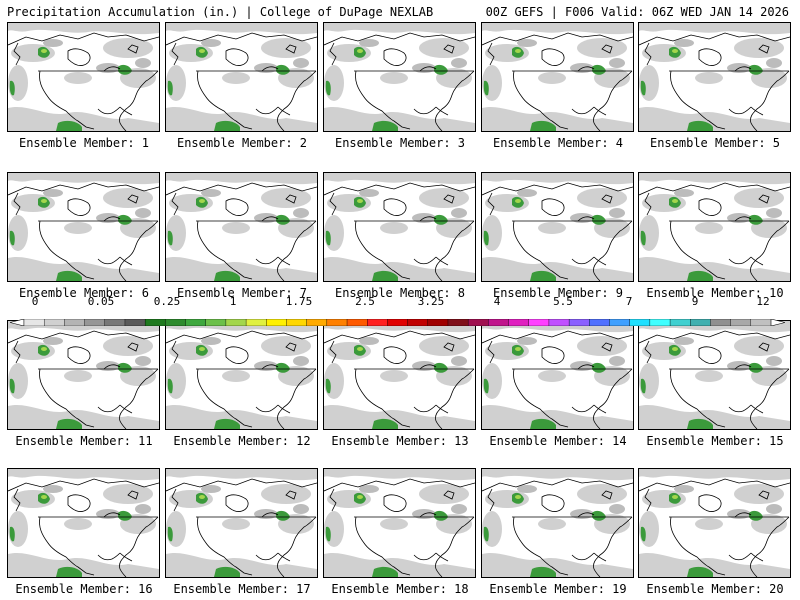 This screenshot has width=800, height=600. I want to click on colorbar-tick-label: 2.5, so click(365, 301).